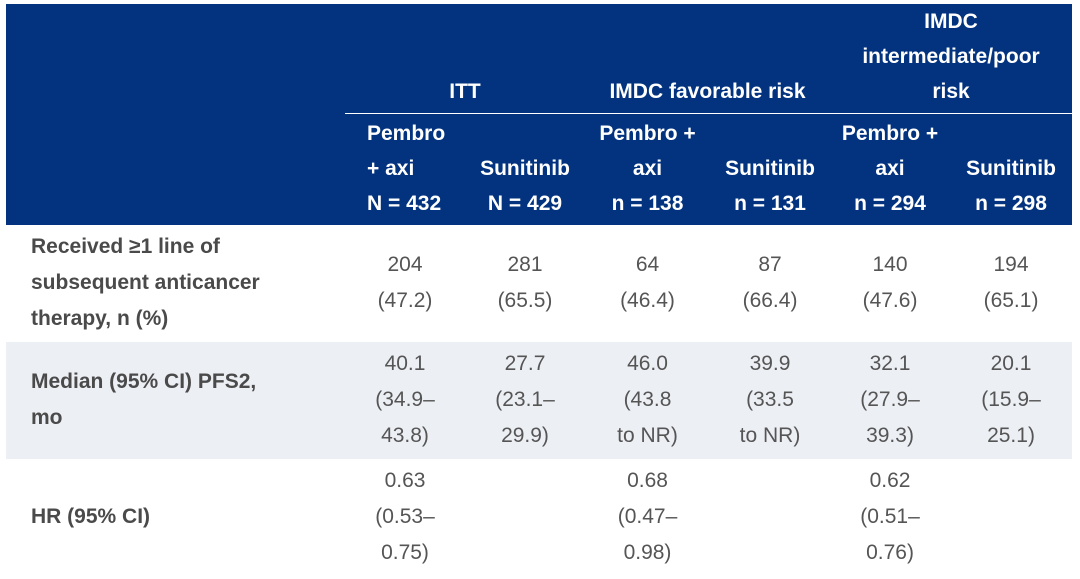 Image resolution: width=1080 pixels, height=579 pixels. What do you see at coordinates (1011, 169) in the screenshot?
I see `arm-header: Sunitinib n = 298` at bounding box center [1011, 169].